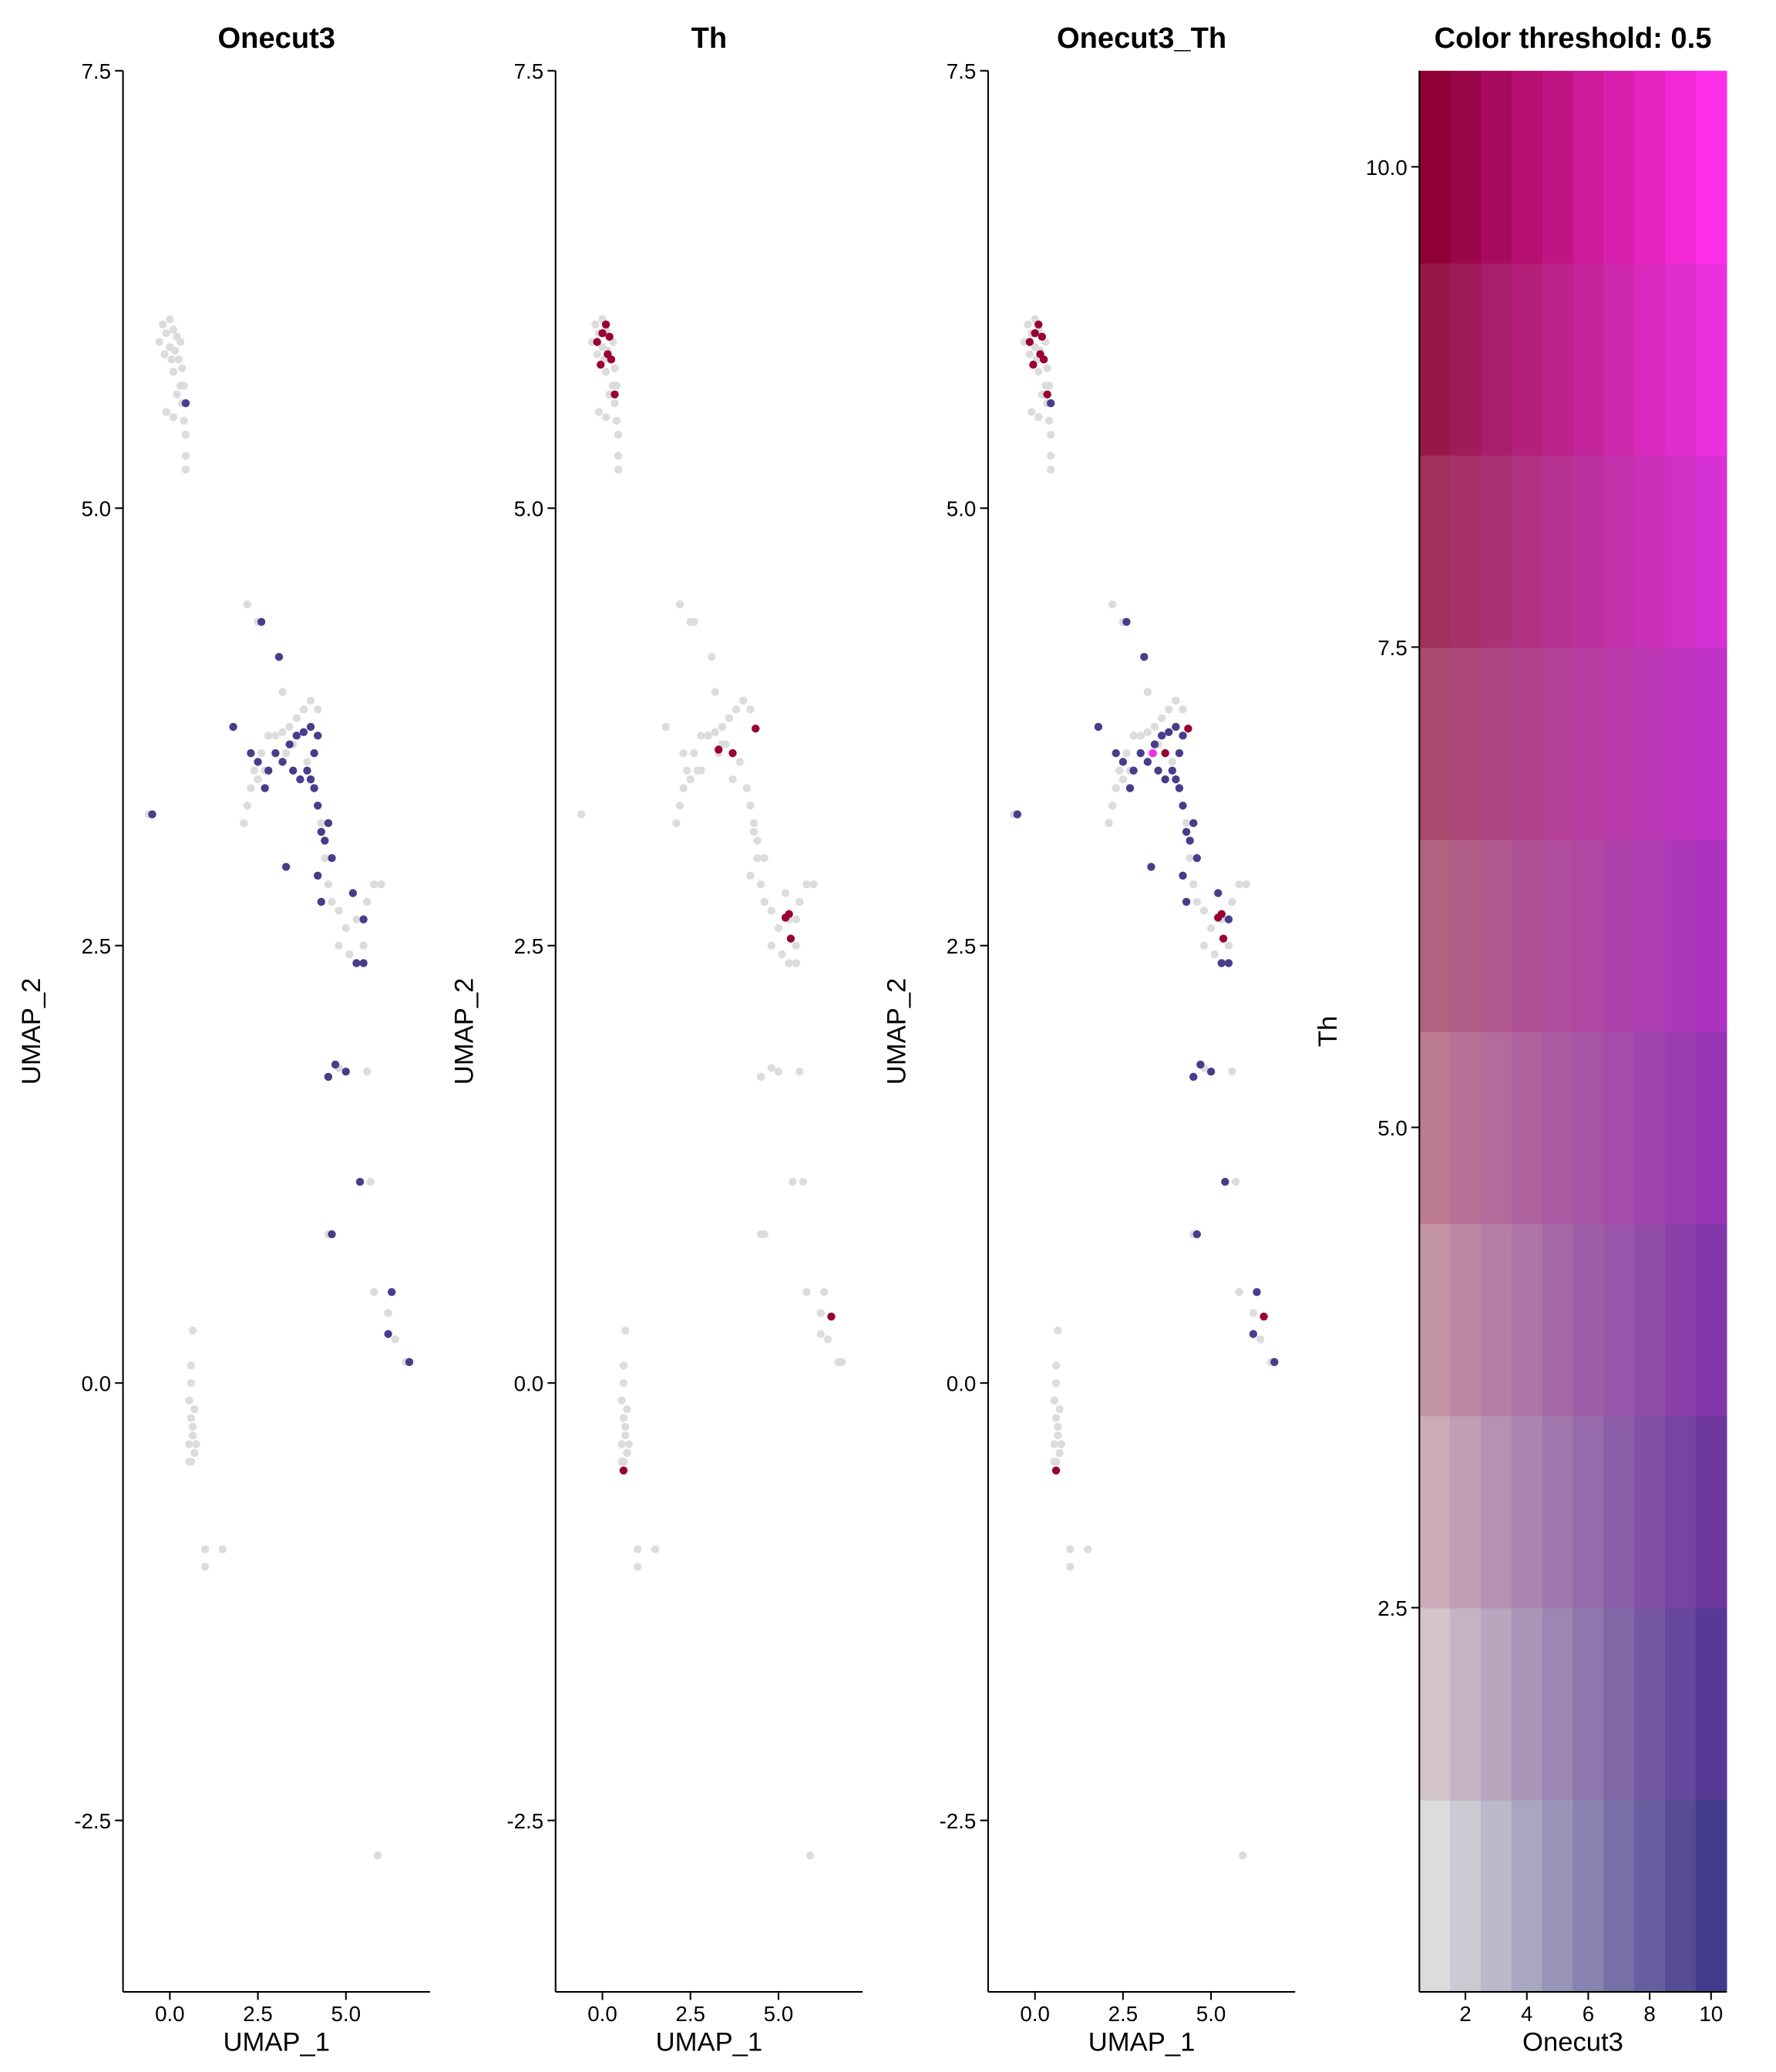 This screenshot has height=2072, width=1776. I want to click on x-tick-label: 10, so click(1711, 2014).